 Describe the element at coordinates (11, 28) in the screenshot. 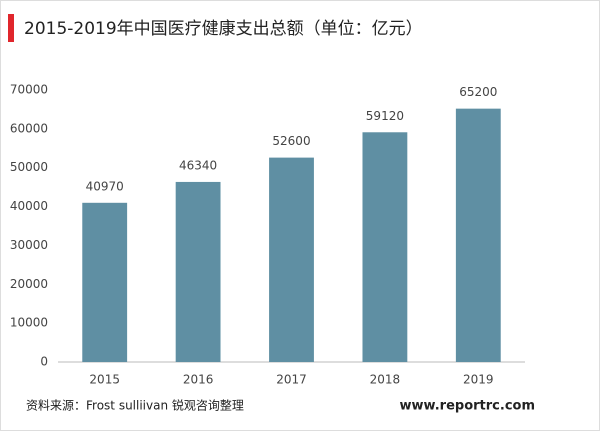

I see `title-accent` at that location.